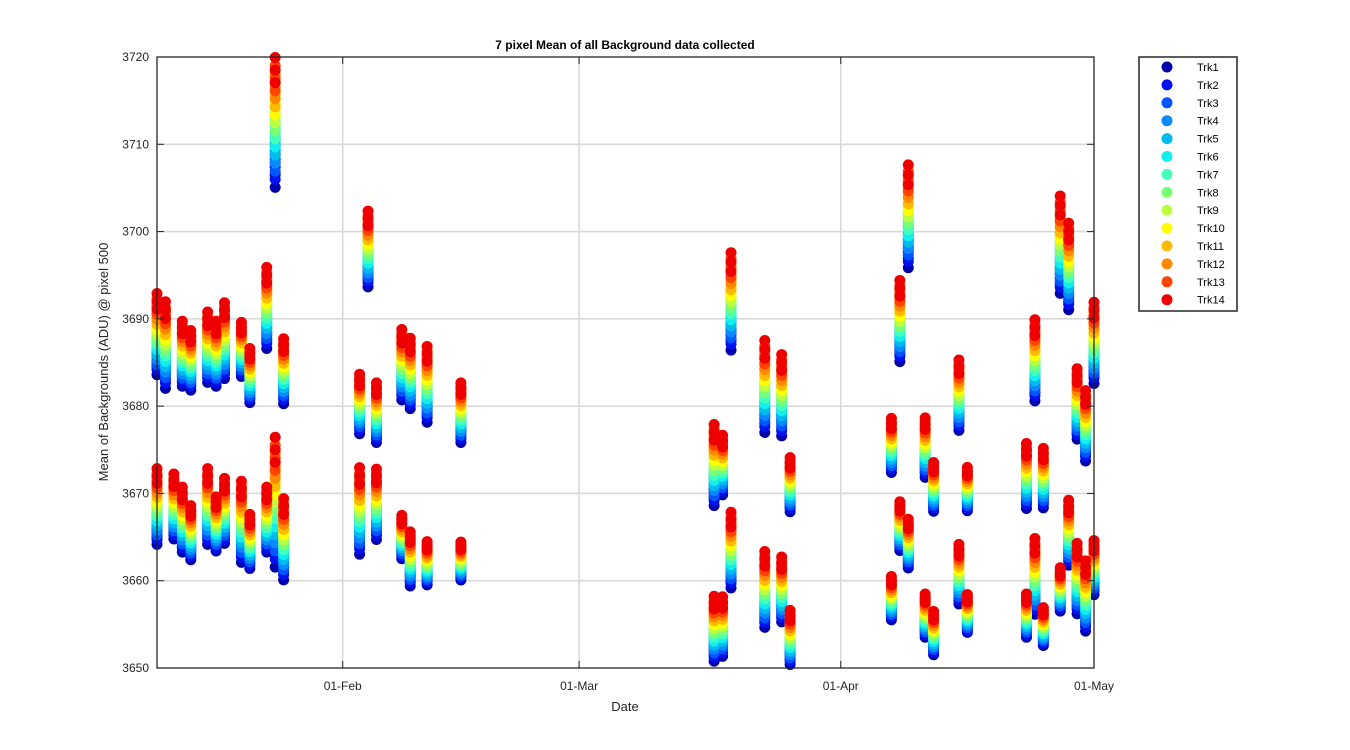  What do you see at coordinates (1208, 68) in the screenshot?
I see `legend-label: Trk1` at bounding box center [1208, 68].